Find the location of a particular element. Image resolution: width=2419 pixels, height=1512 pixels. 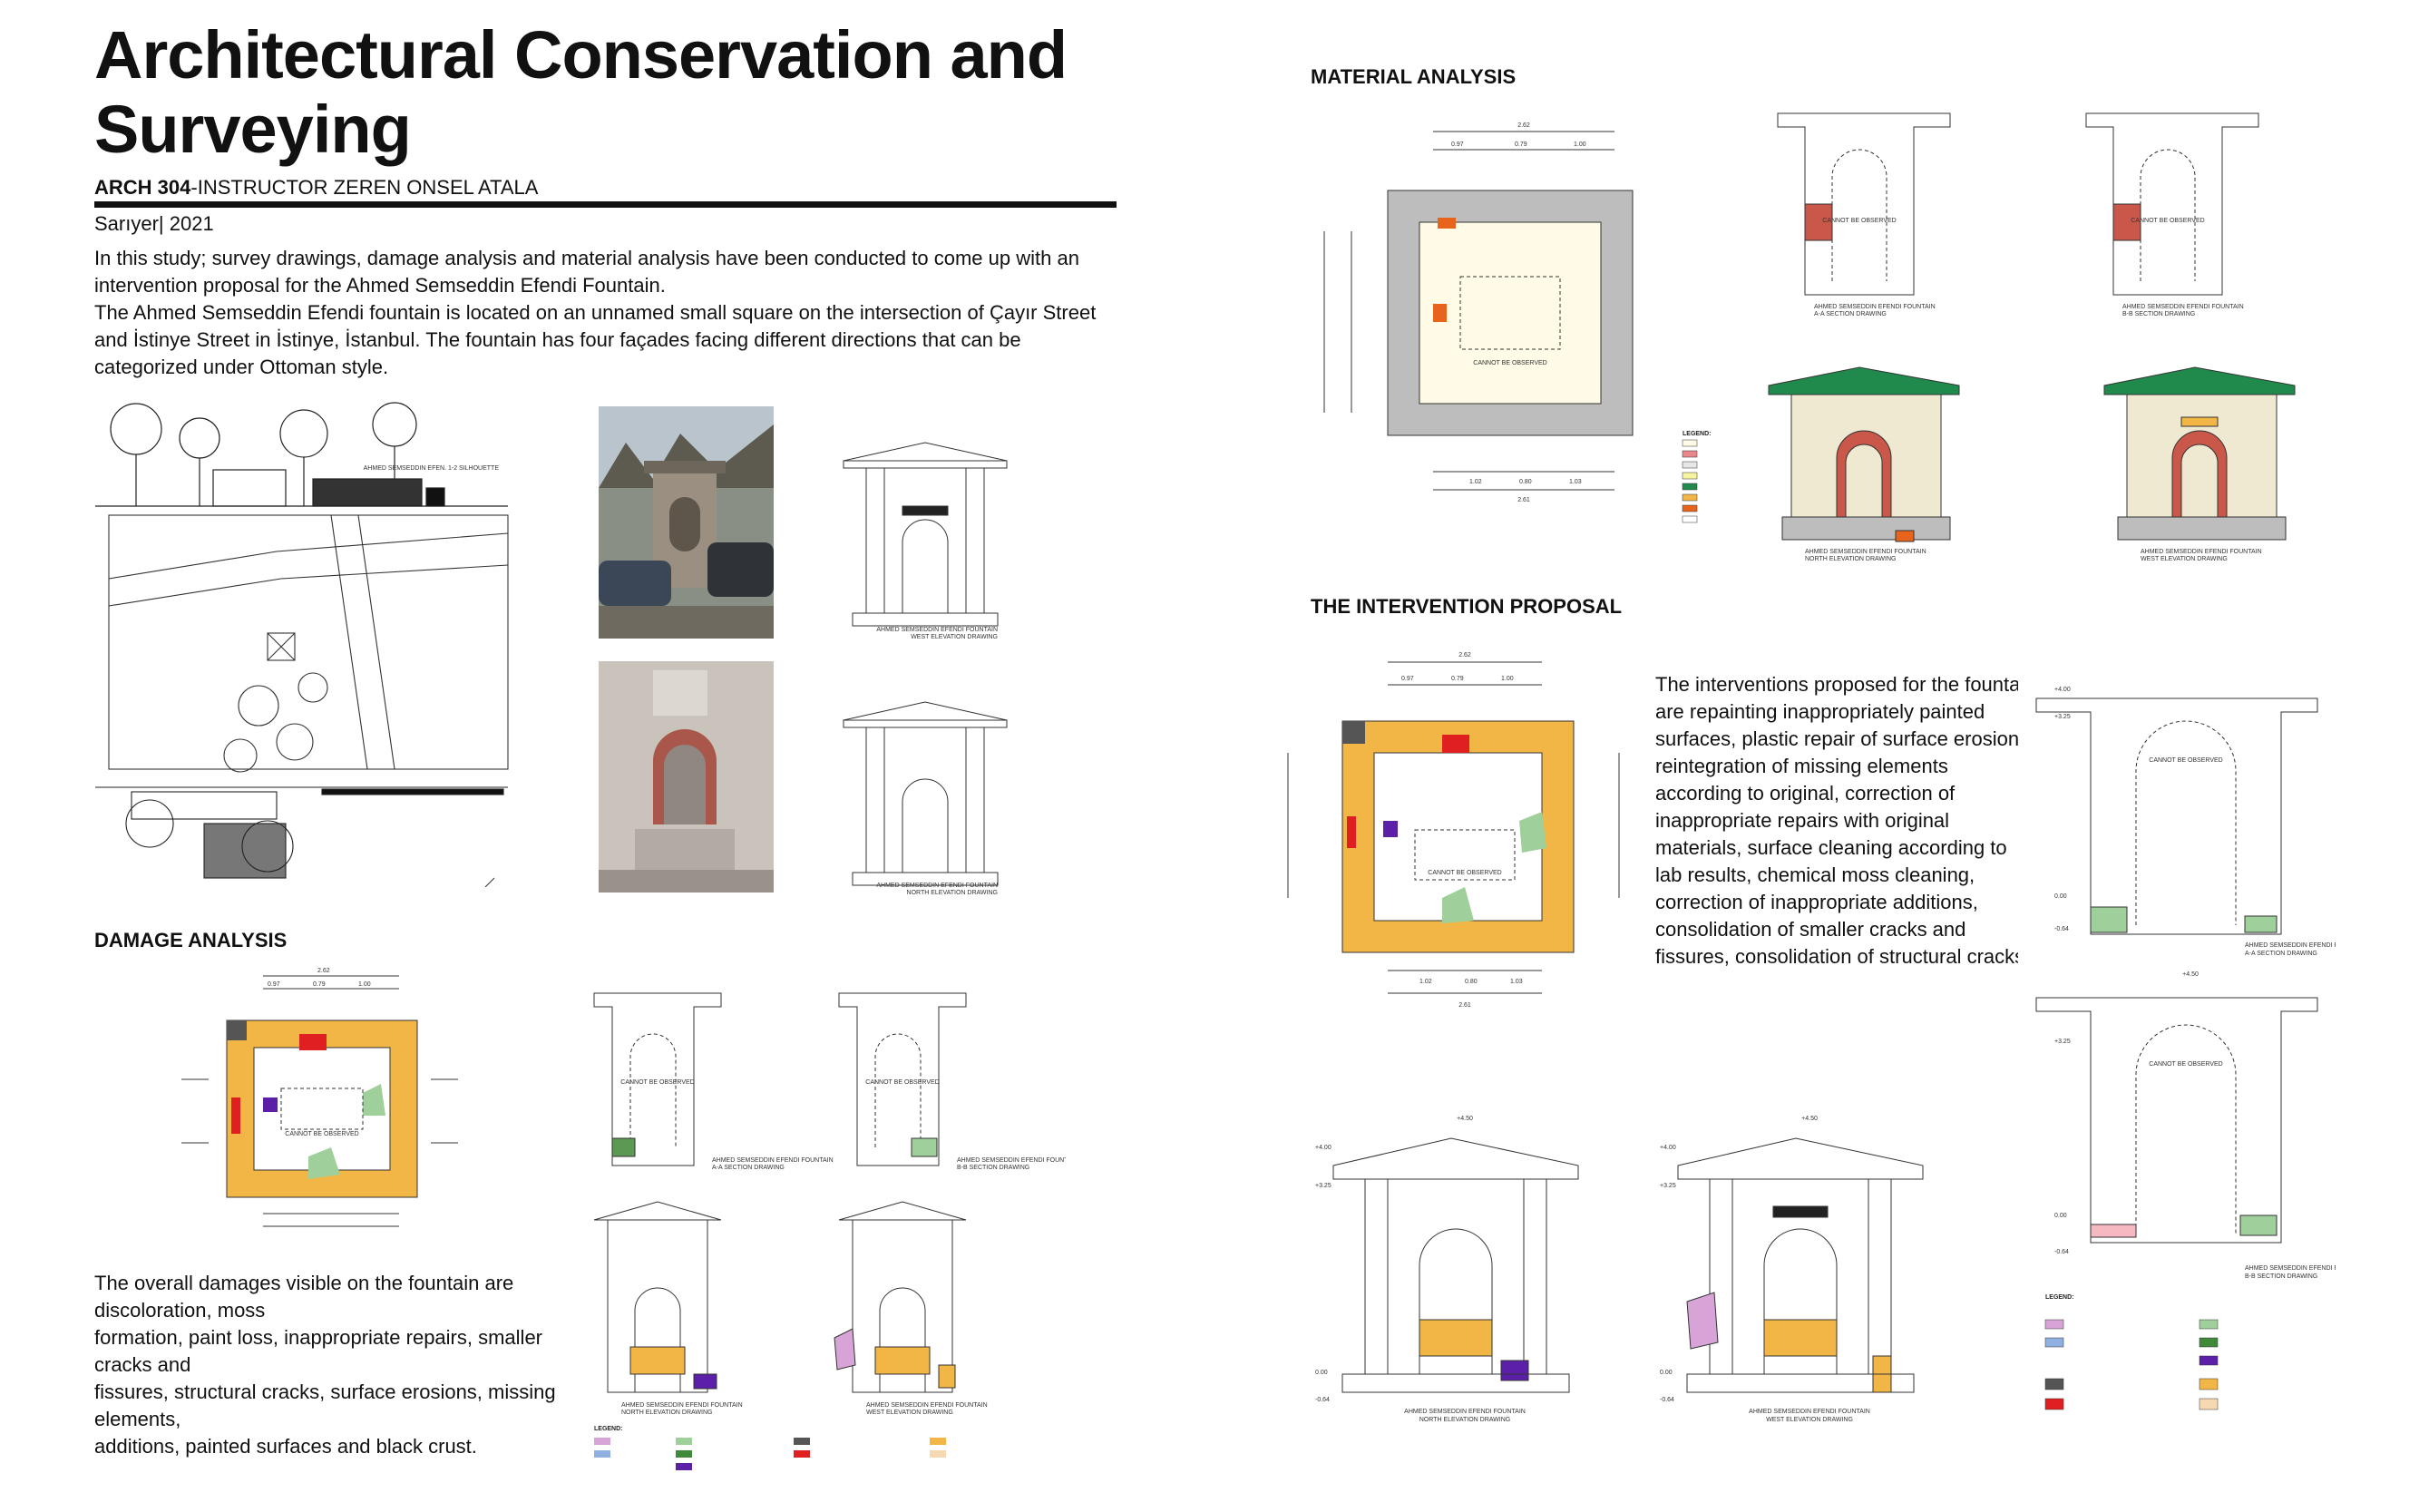

material-legend-title: LEGEND: is located at coordinates (1698, 434).